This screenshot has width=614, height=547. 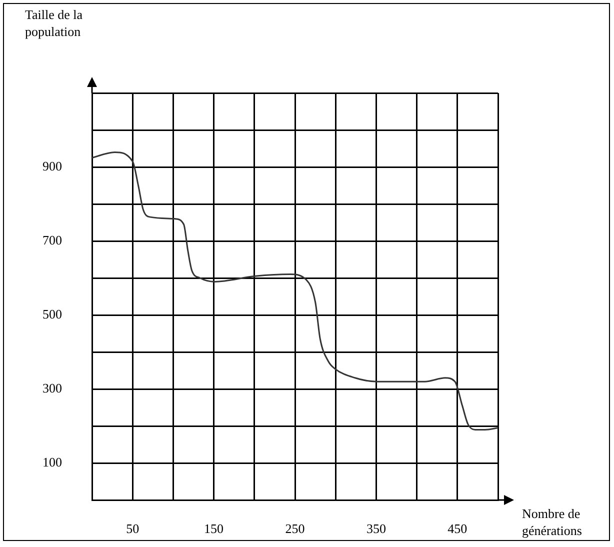 I want to click on y-tick-label: 100, so click(x=52, y=462).